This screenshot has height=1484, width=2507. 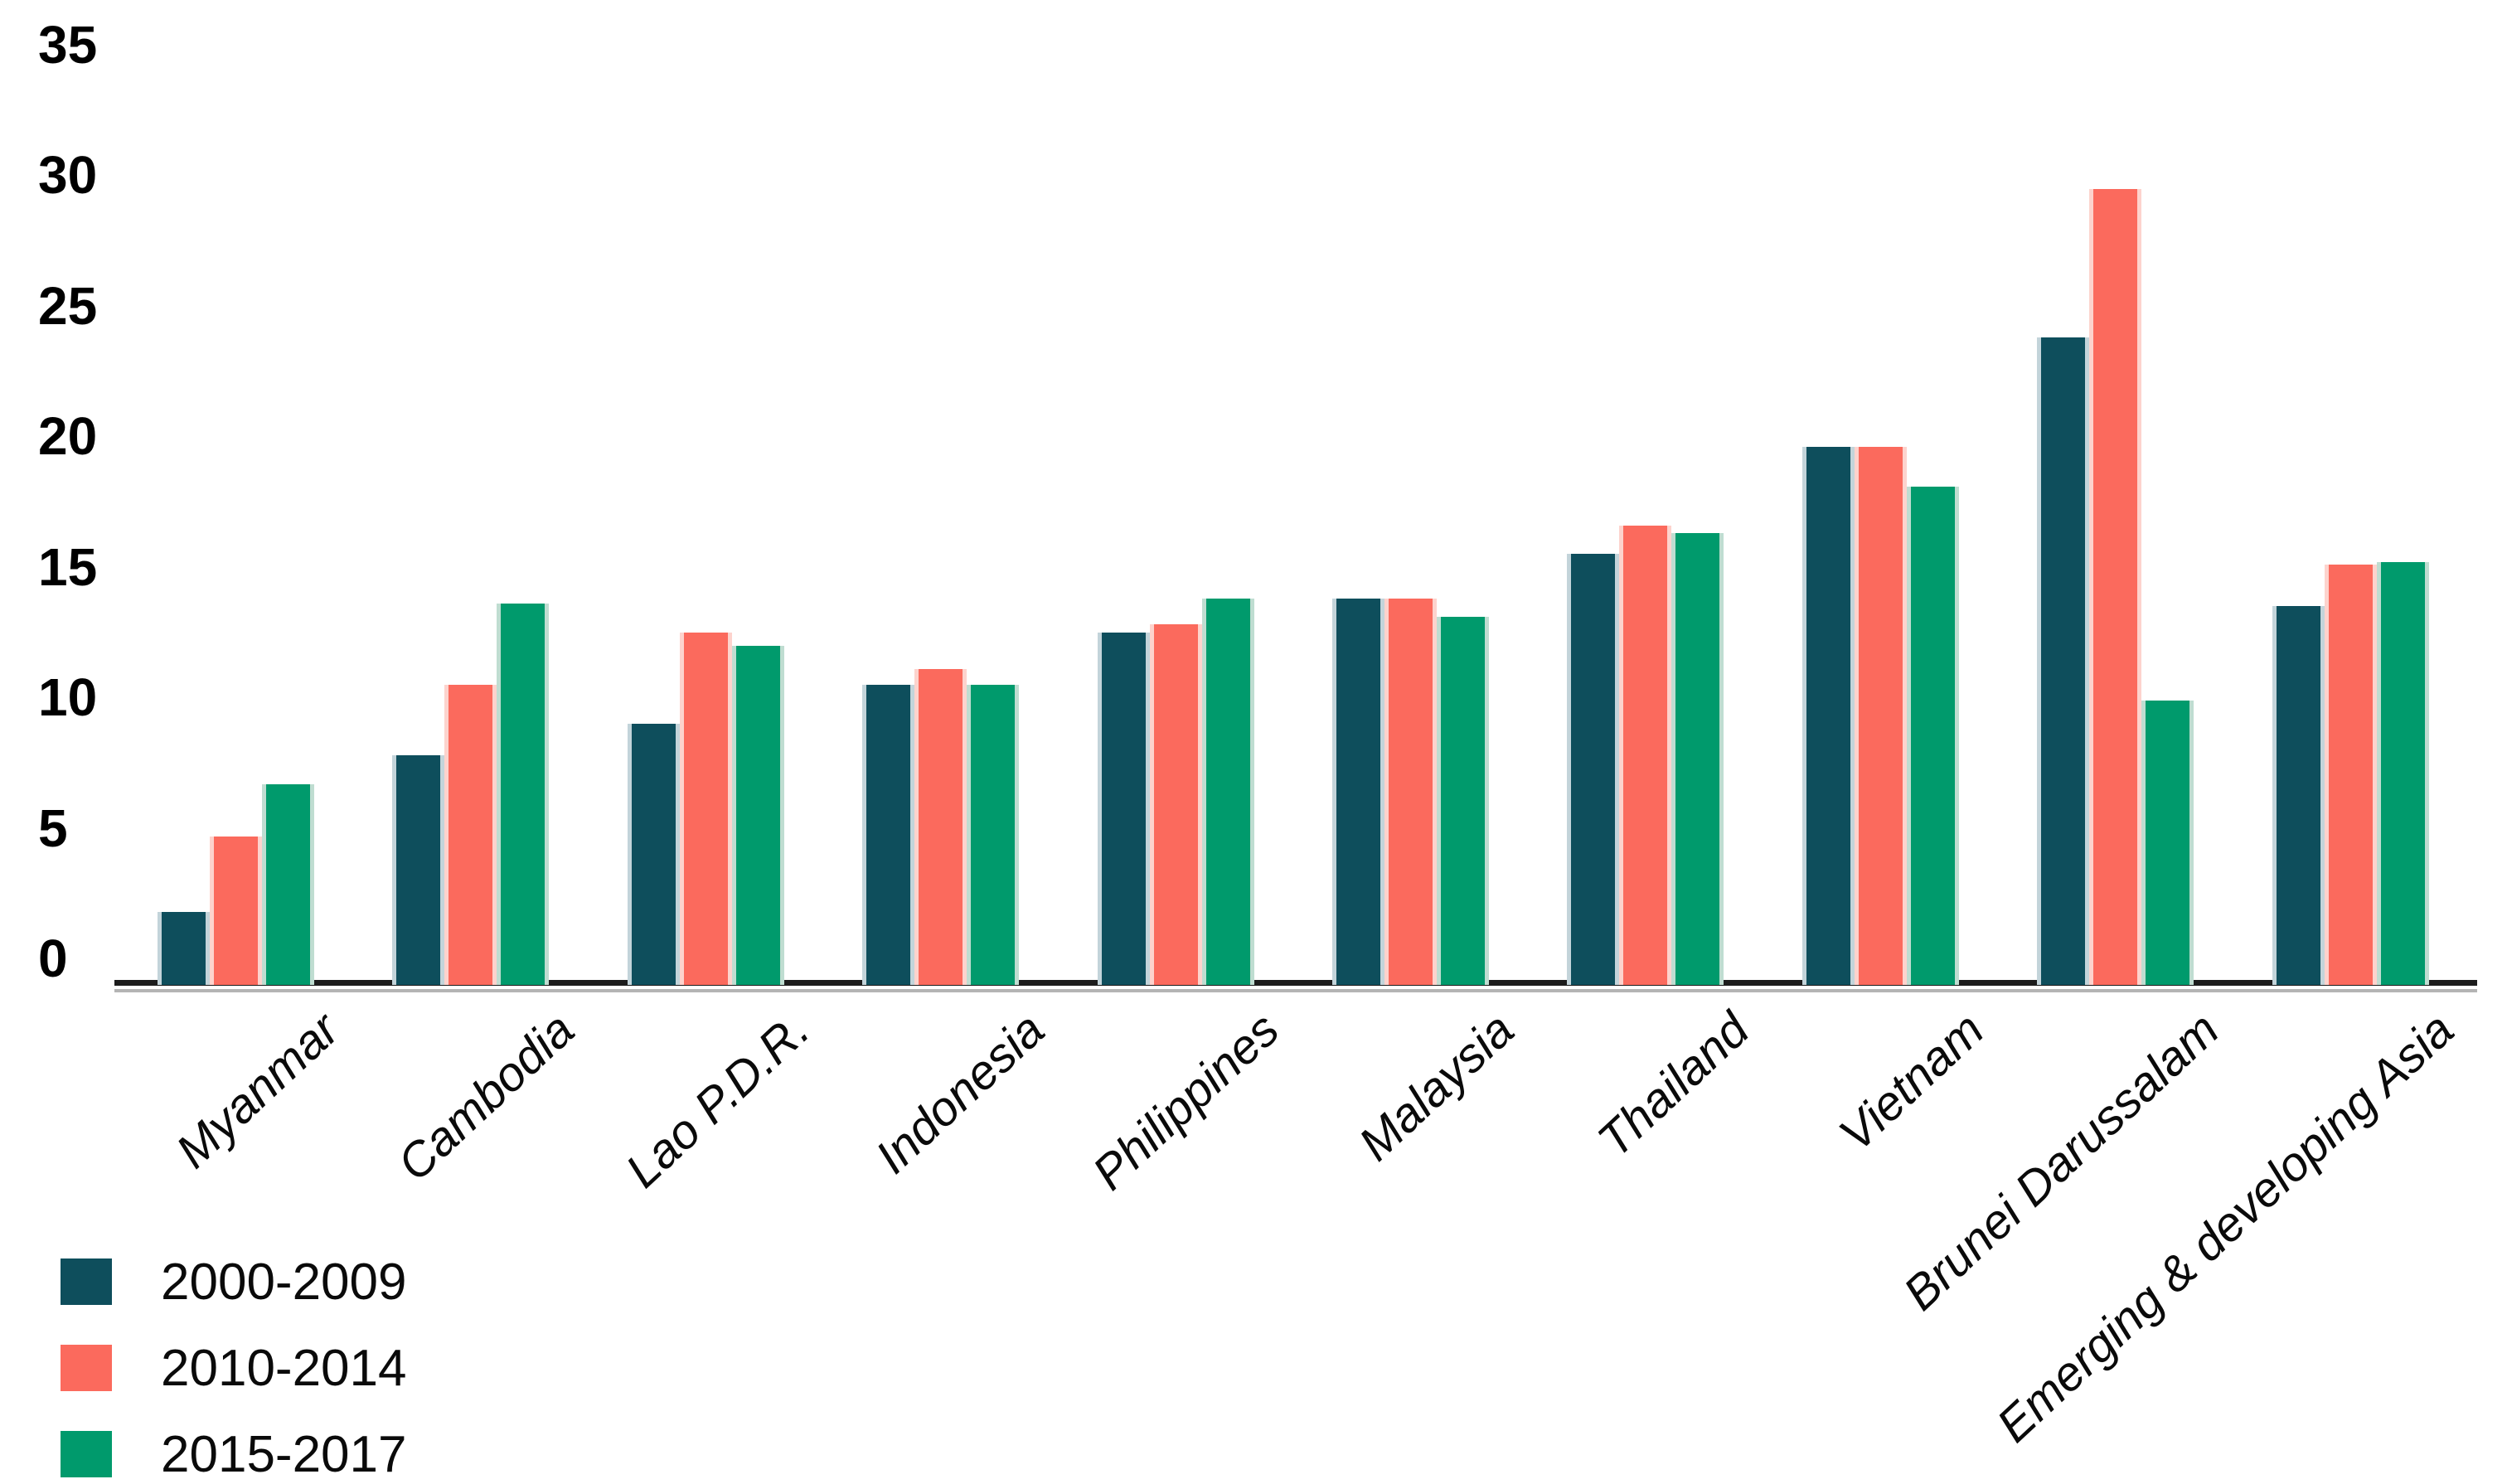 What do you see at coordinates (486, 1097) in the screenshot?
I see `x-axis-label-cambodia: Cambodia` at bounding box center [486, 1097].